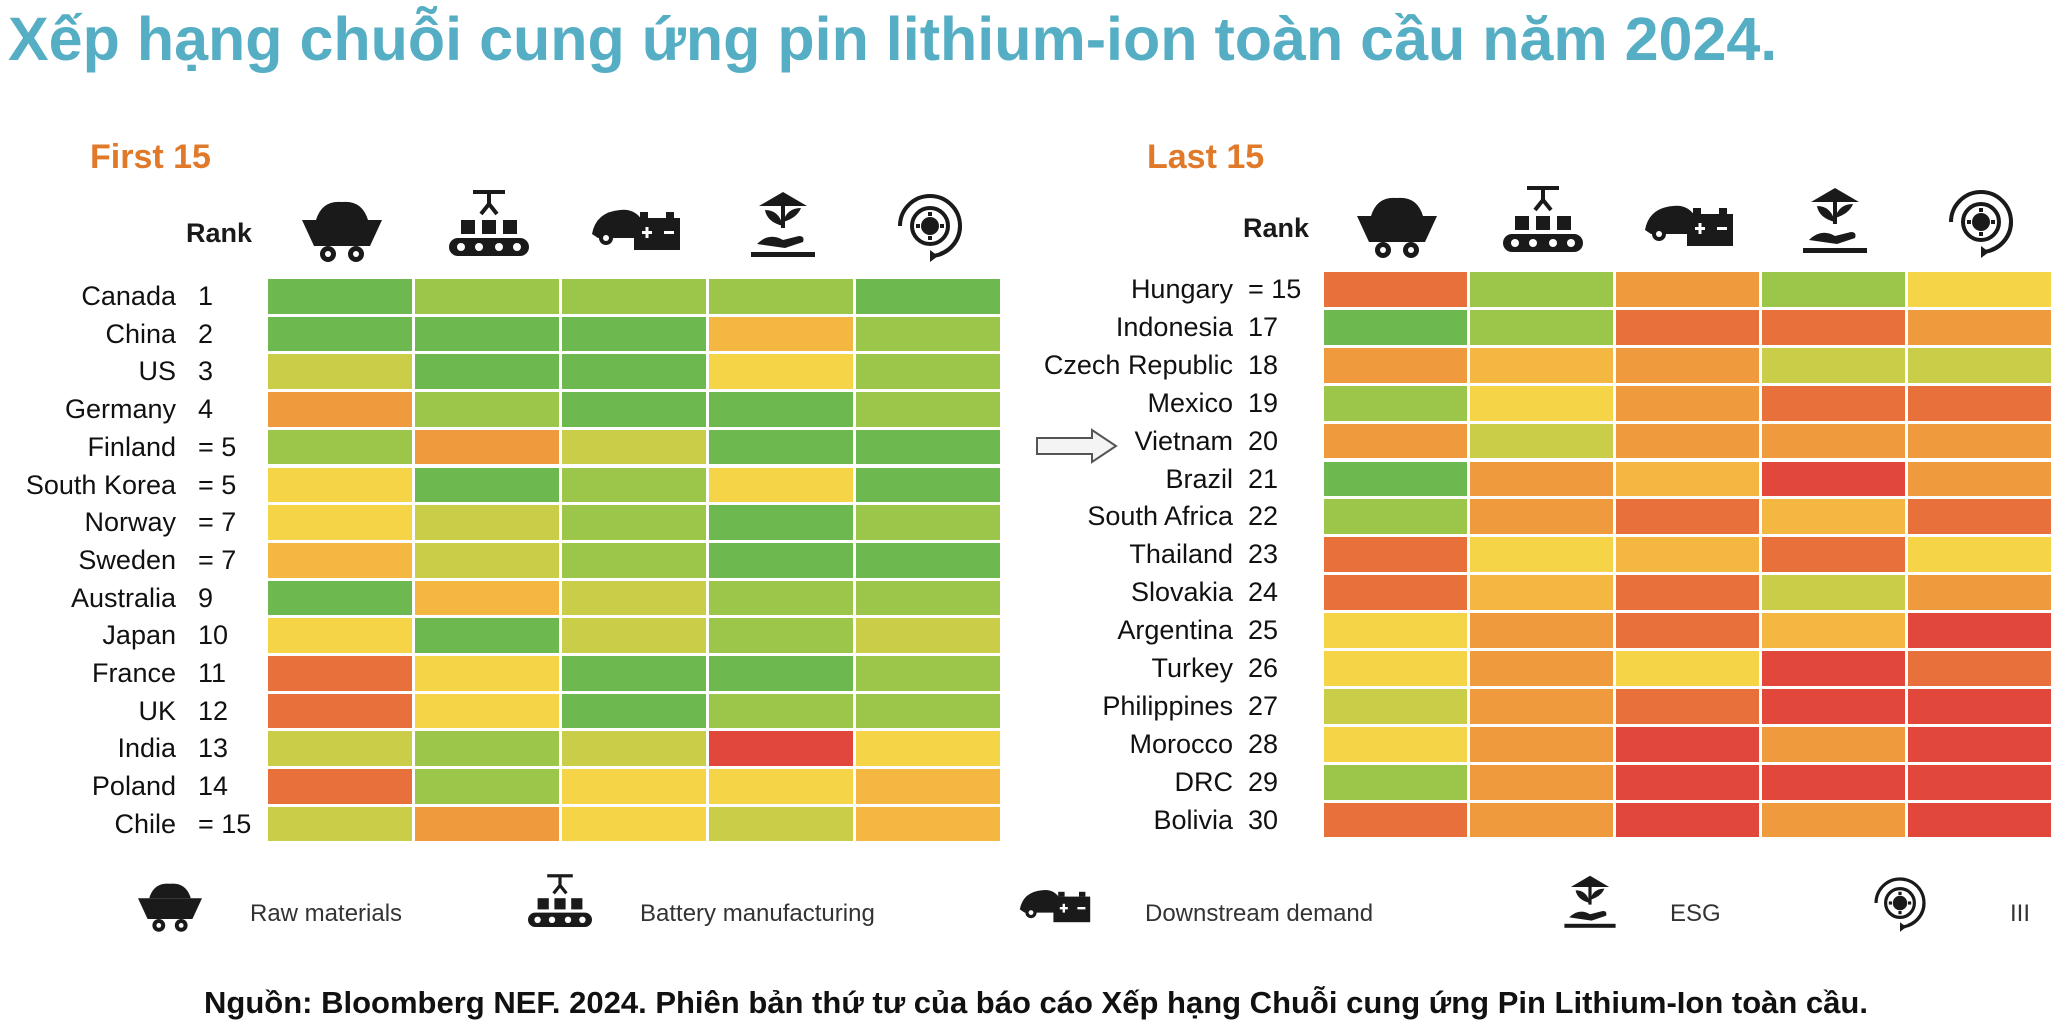 The image size is (2072, 1029). What do you see at coordinates (1263, 478) in the screenshot?
I see `rank-label: 21` at bounding box center [1263, 478].